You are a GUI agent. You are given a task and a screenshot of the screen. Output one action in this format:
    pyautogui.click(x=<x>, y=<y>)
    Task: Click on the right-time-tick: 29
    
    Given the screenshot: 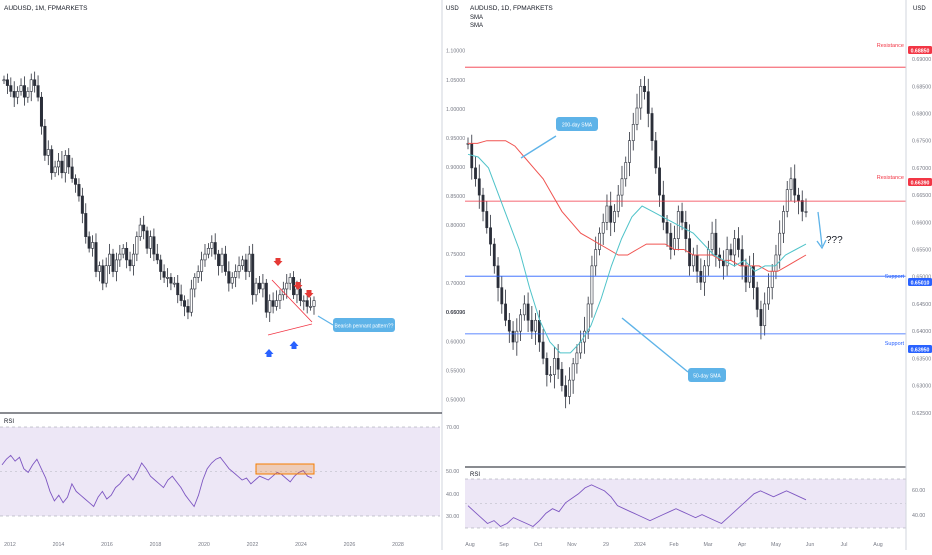 What is the action you would take?
    pyautogui.click(x=606, y=545)
    